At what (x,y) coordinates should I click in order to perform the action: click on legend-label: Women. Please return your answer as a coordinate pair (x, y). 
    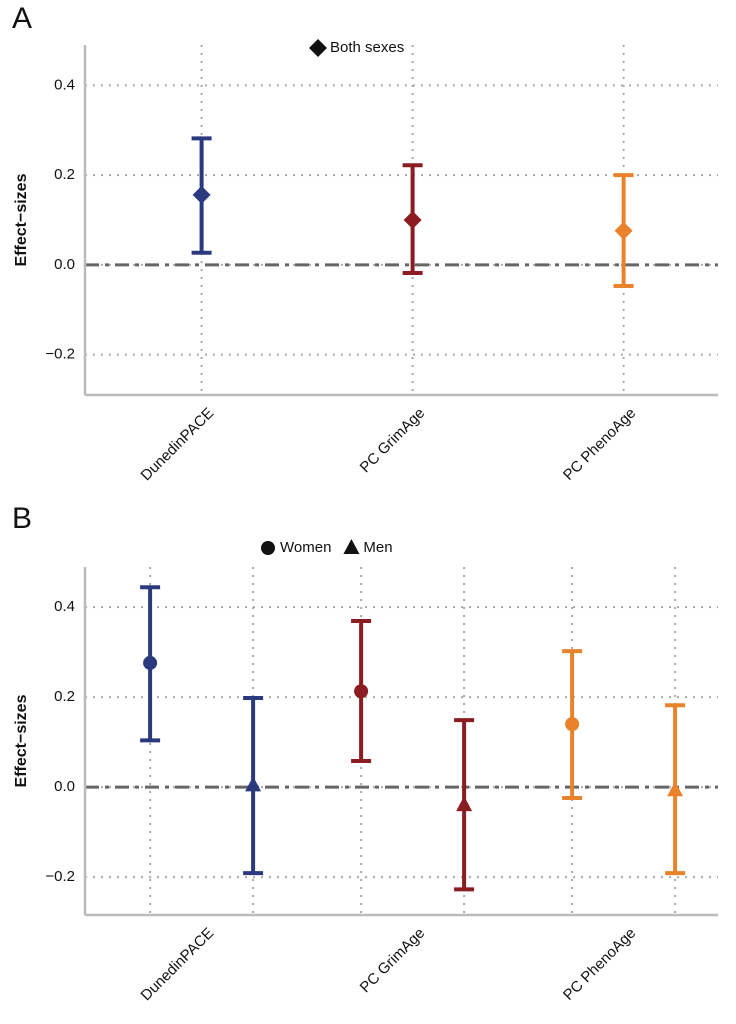
    Looking at the image, I should click on (305, 547).